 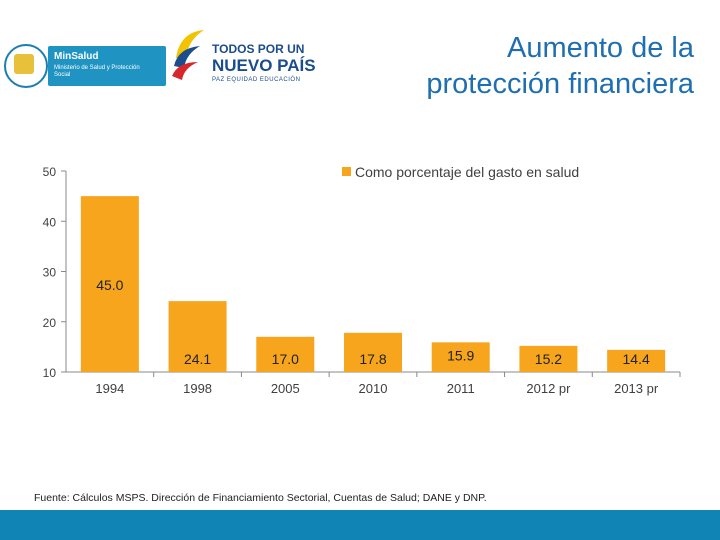 What do you see at coordinates (372, 359) in the screenshot?
I see `data-label: 17.8` at bounding box center [372, 359].